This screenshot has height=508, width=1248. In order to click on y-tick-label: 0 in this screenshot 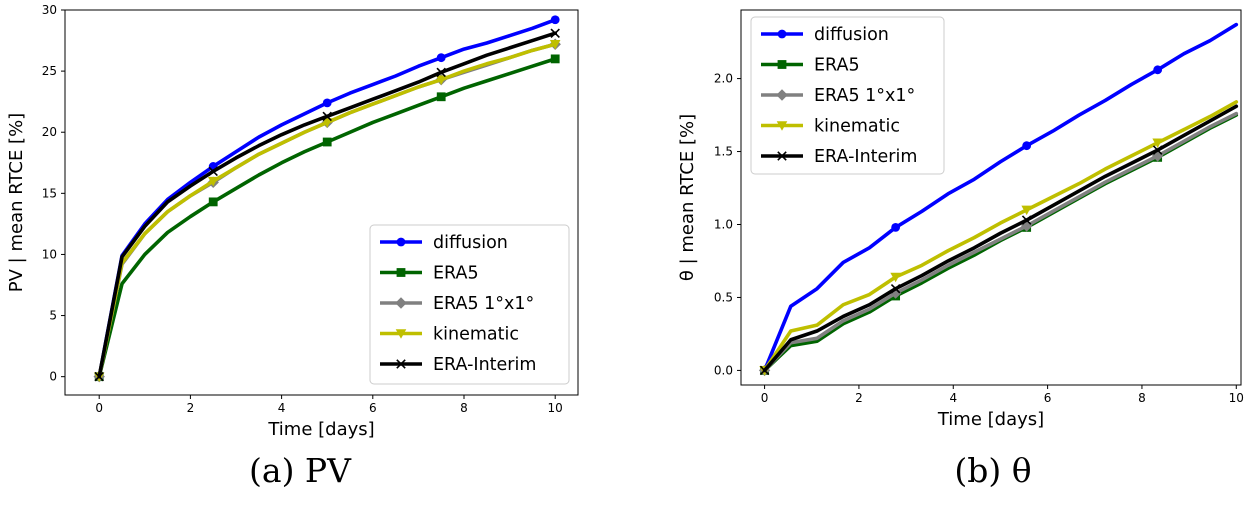, I will do `click(53, 377)`.